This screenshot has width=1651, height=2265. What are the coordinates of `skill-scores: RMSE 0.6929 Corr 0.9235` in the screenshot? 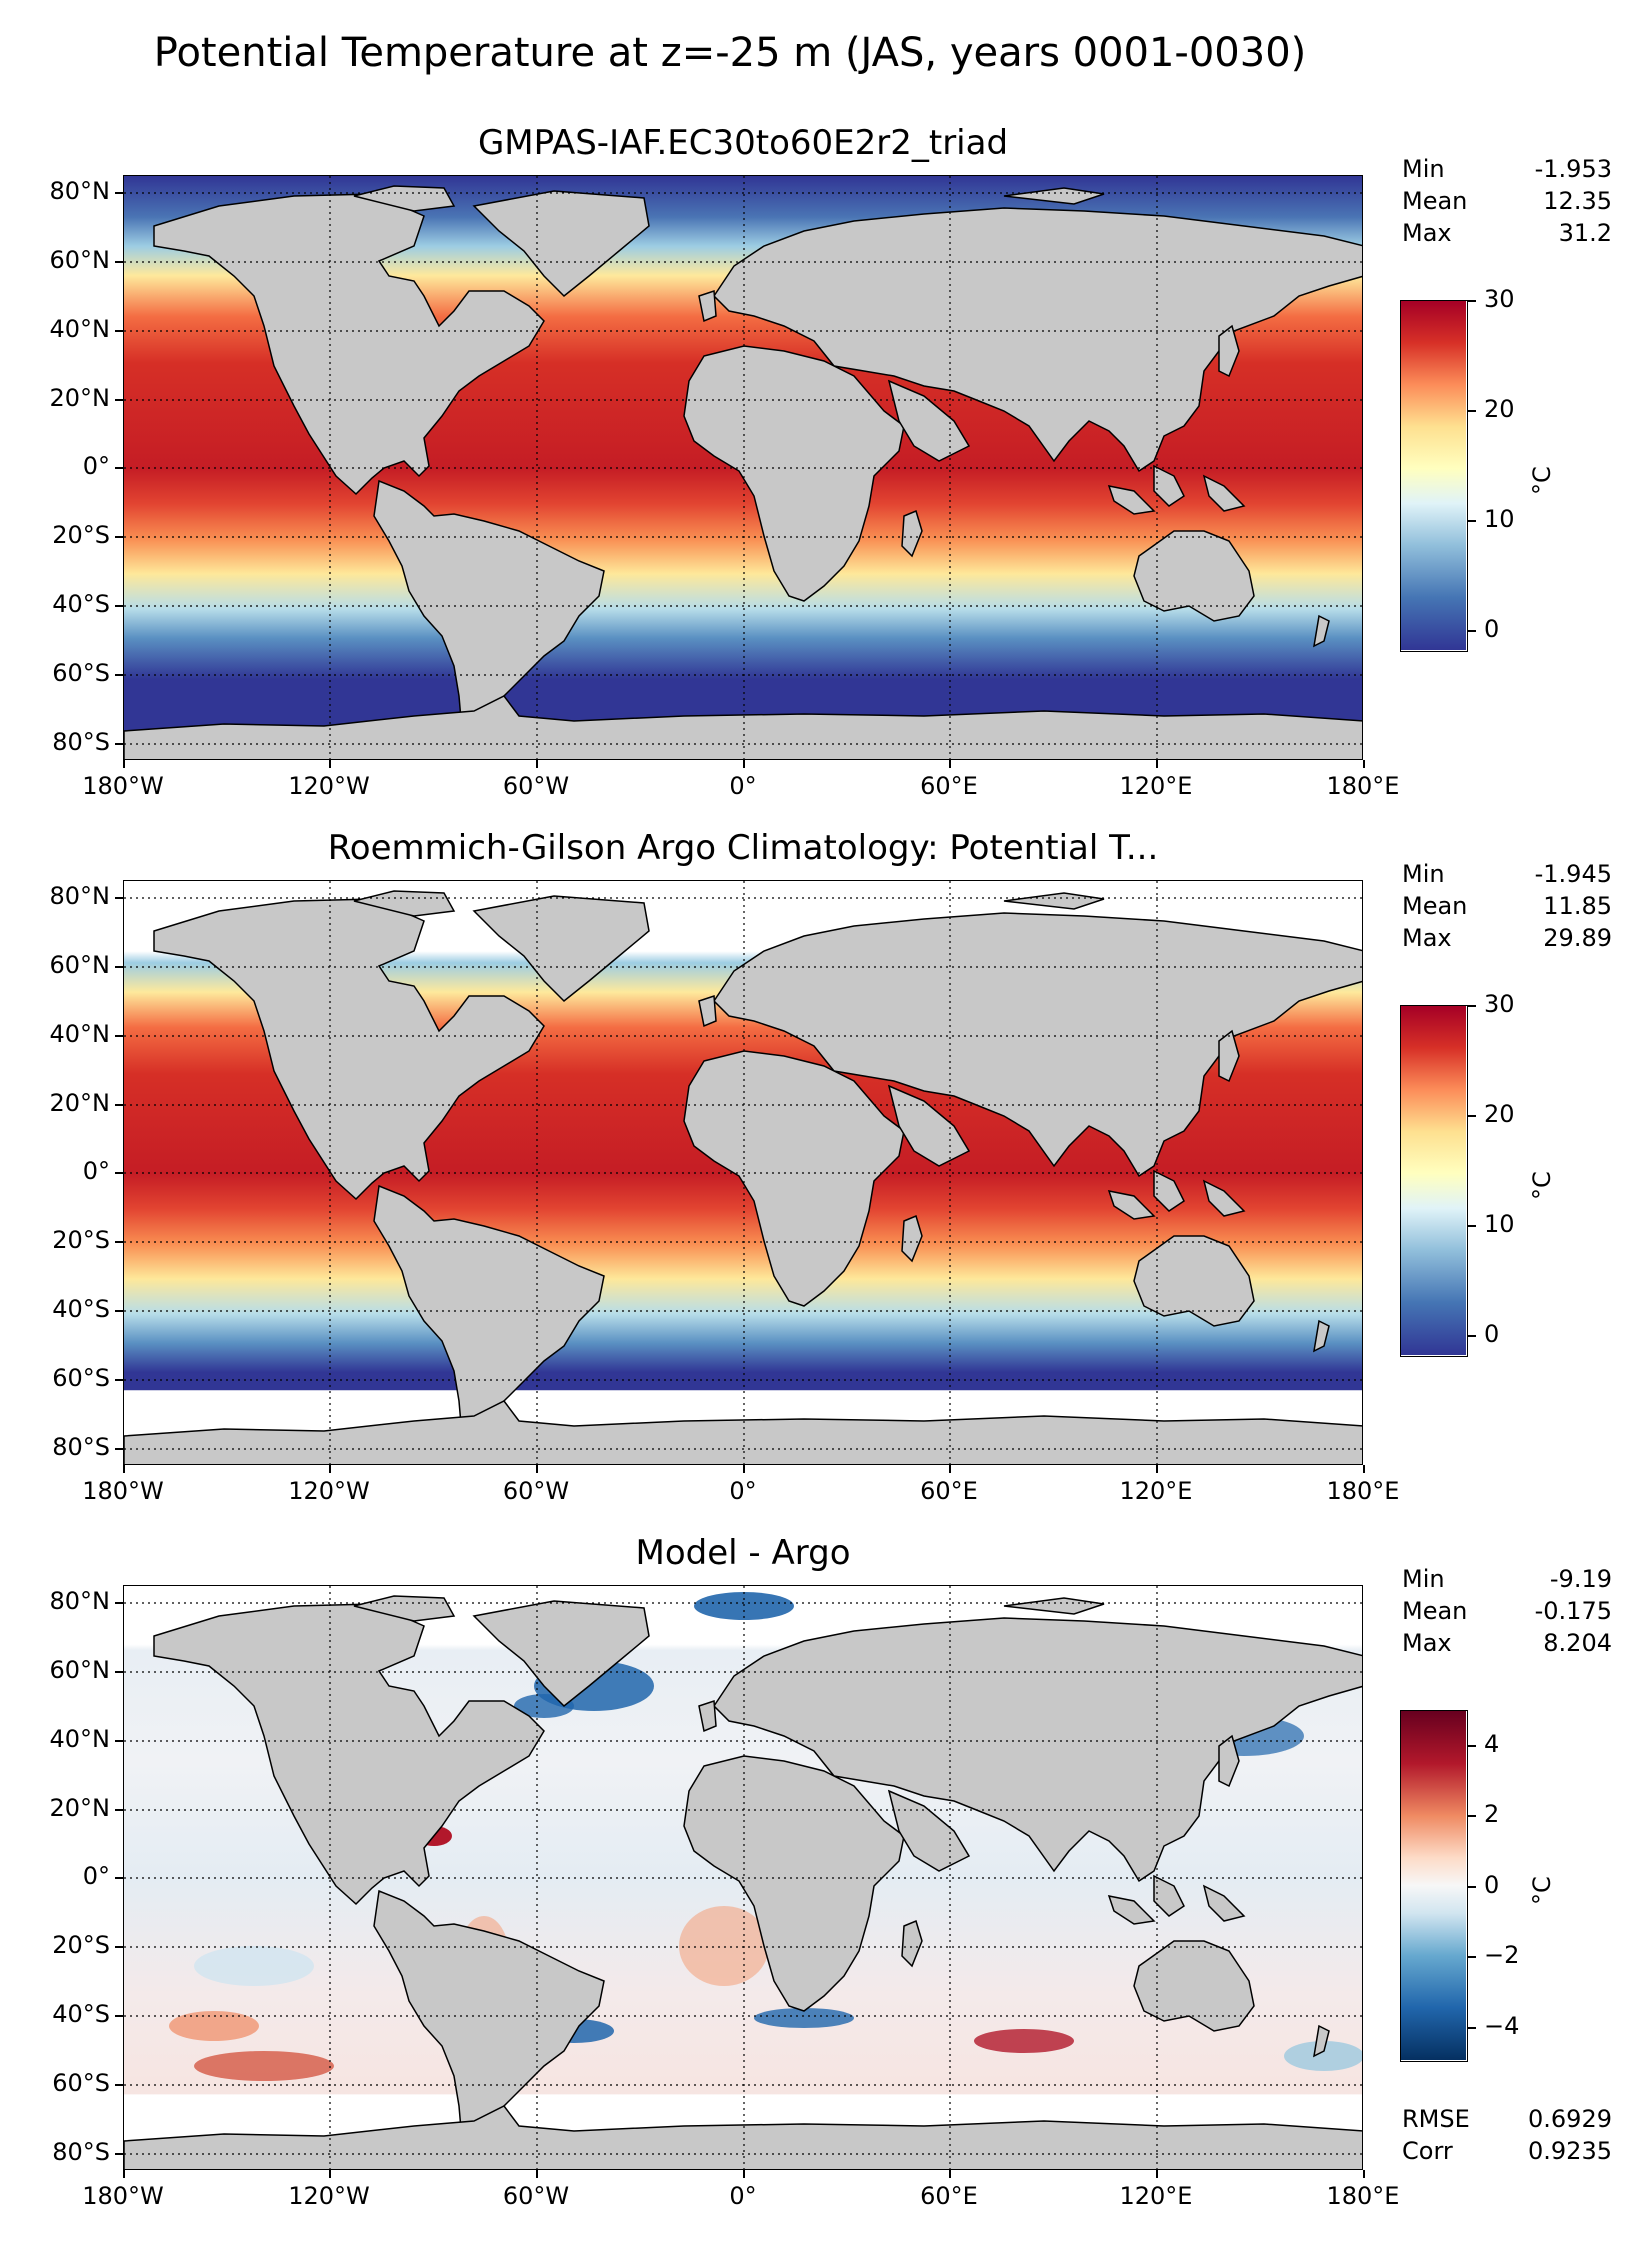 It's located at (1507, 2135).